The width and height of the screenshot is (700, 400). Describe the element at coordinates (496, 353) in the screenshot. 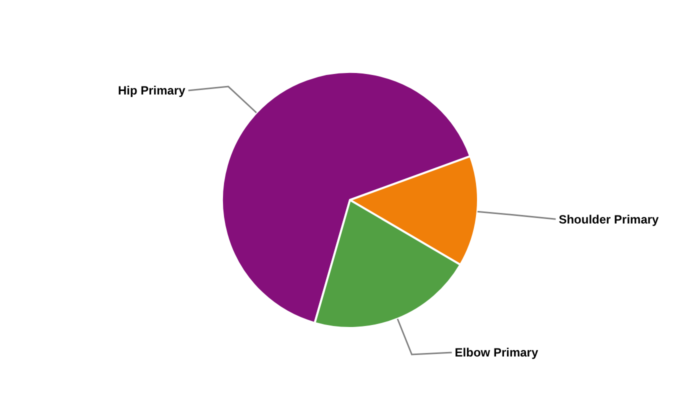

I see `slice-label: Elbow Primary` at that location.